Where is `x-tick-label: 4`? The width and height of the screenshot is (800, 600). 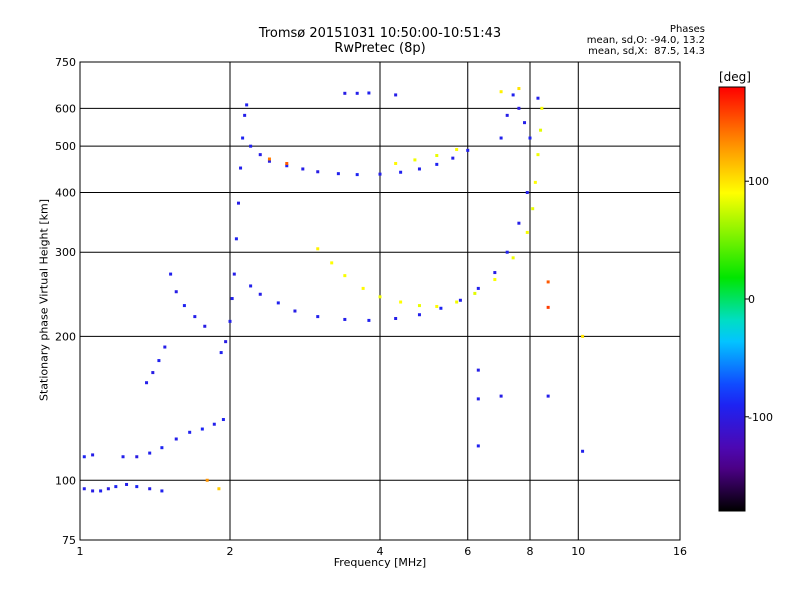 x-tick-label: 4 is located at coordinates (380, 551).